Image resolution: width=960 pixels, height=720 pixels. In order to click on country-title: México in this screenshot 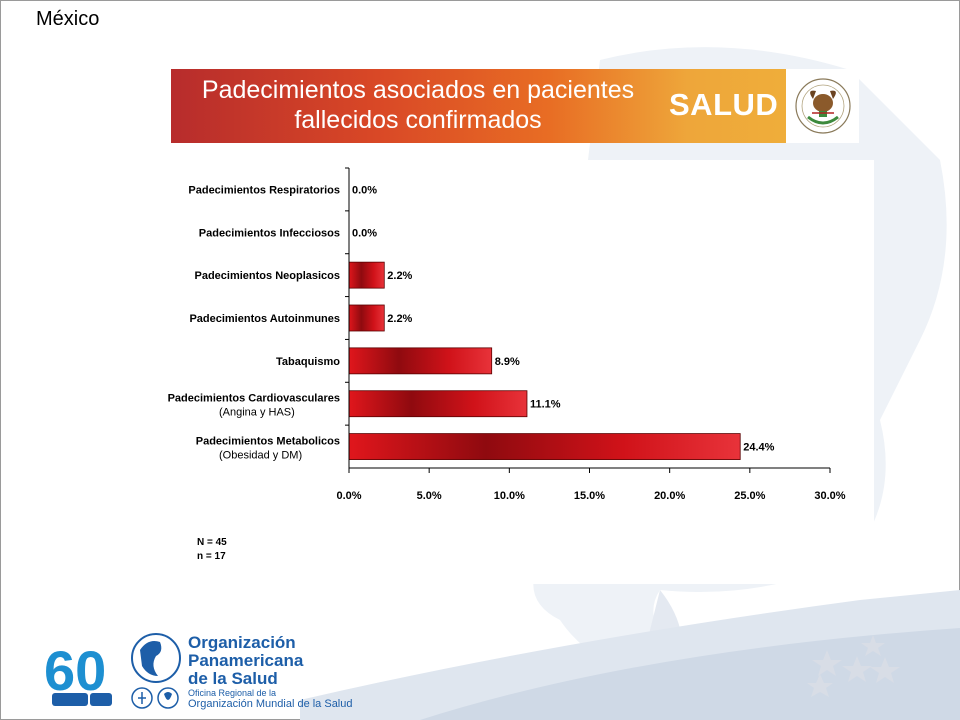, I will do `click(68, 19)`.